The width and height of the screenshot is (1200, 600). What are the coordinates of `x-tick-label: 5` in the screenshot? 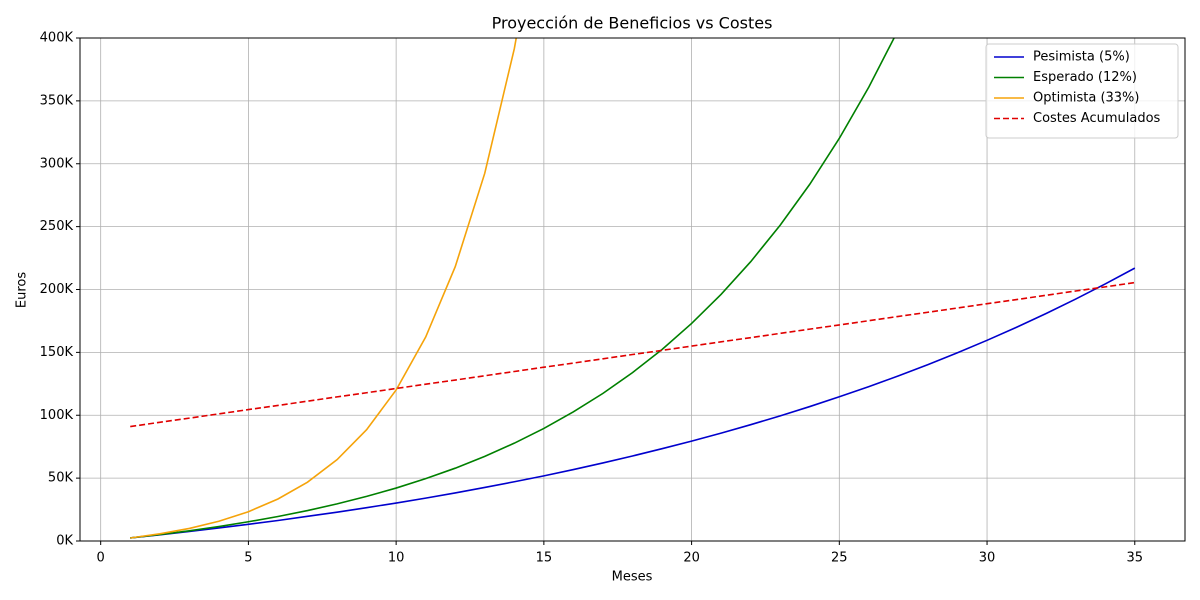 It's located at (248, 558).